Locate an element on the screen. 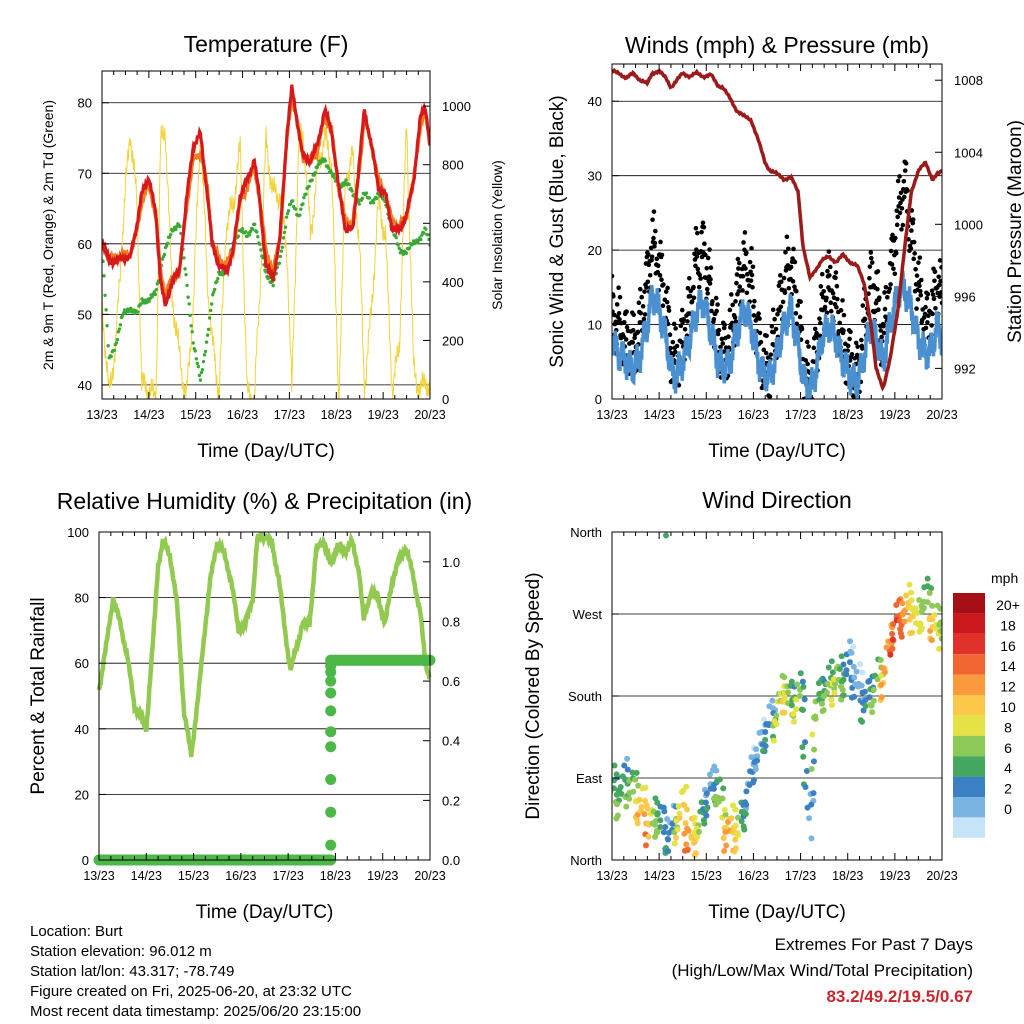  humidity-ytick-right-label: 0.4 is located at coordinates (451, 741).